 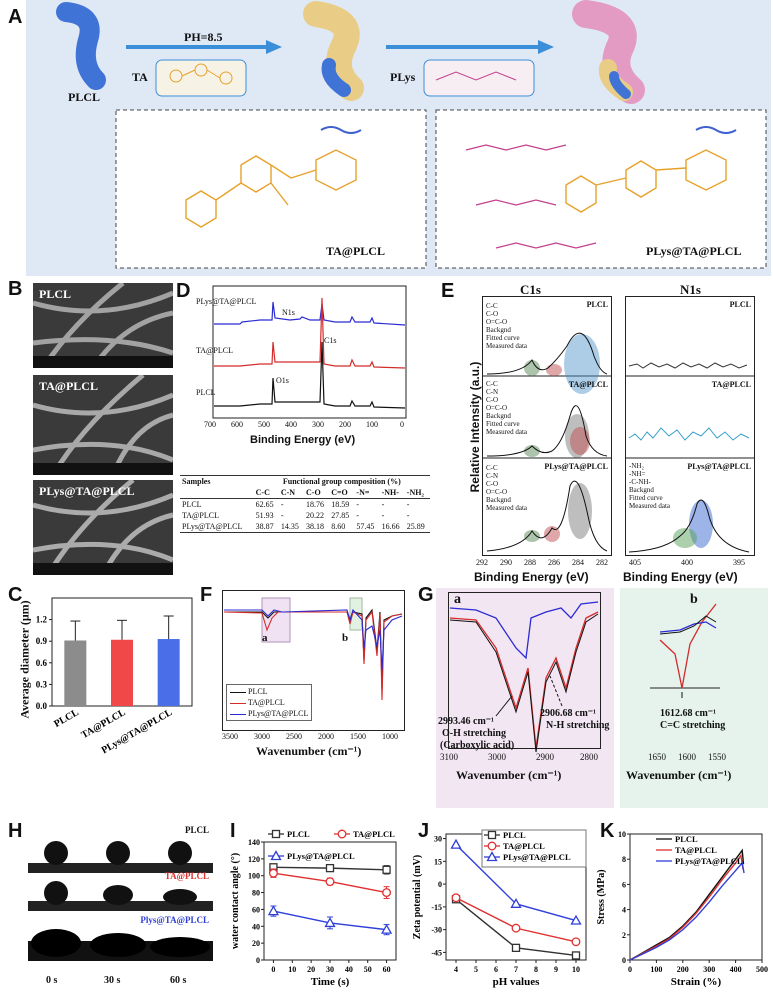 I want to click on series-line, so click(x=686, y=907).